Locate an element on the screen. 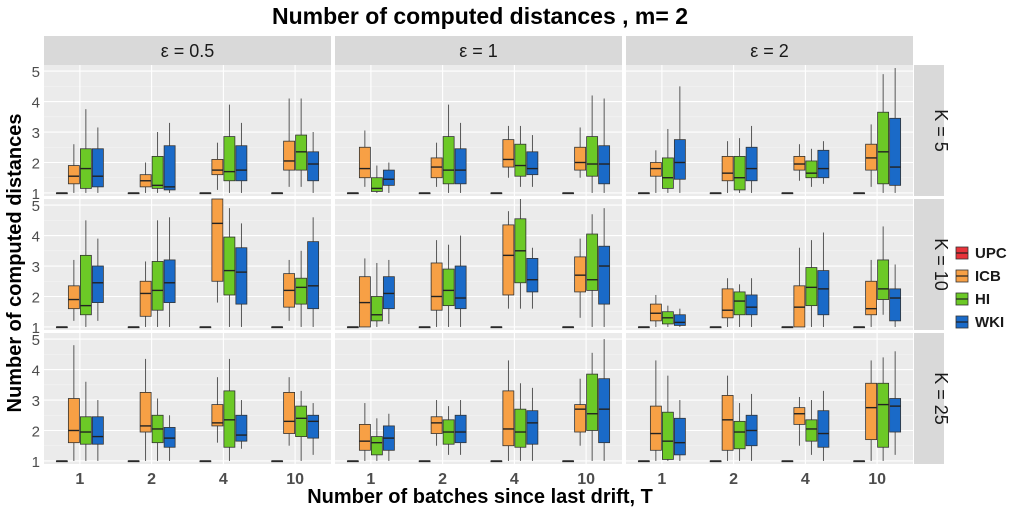  facet-label-row: K = 25 is located at coordinates (941, 398).